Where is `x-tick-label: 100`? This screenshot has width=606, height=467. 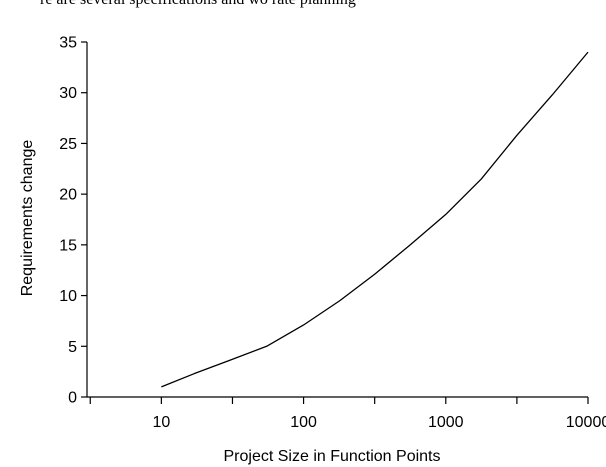
x-tick-label: 100 is located at coordinates (303, 422).